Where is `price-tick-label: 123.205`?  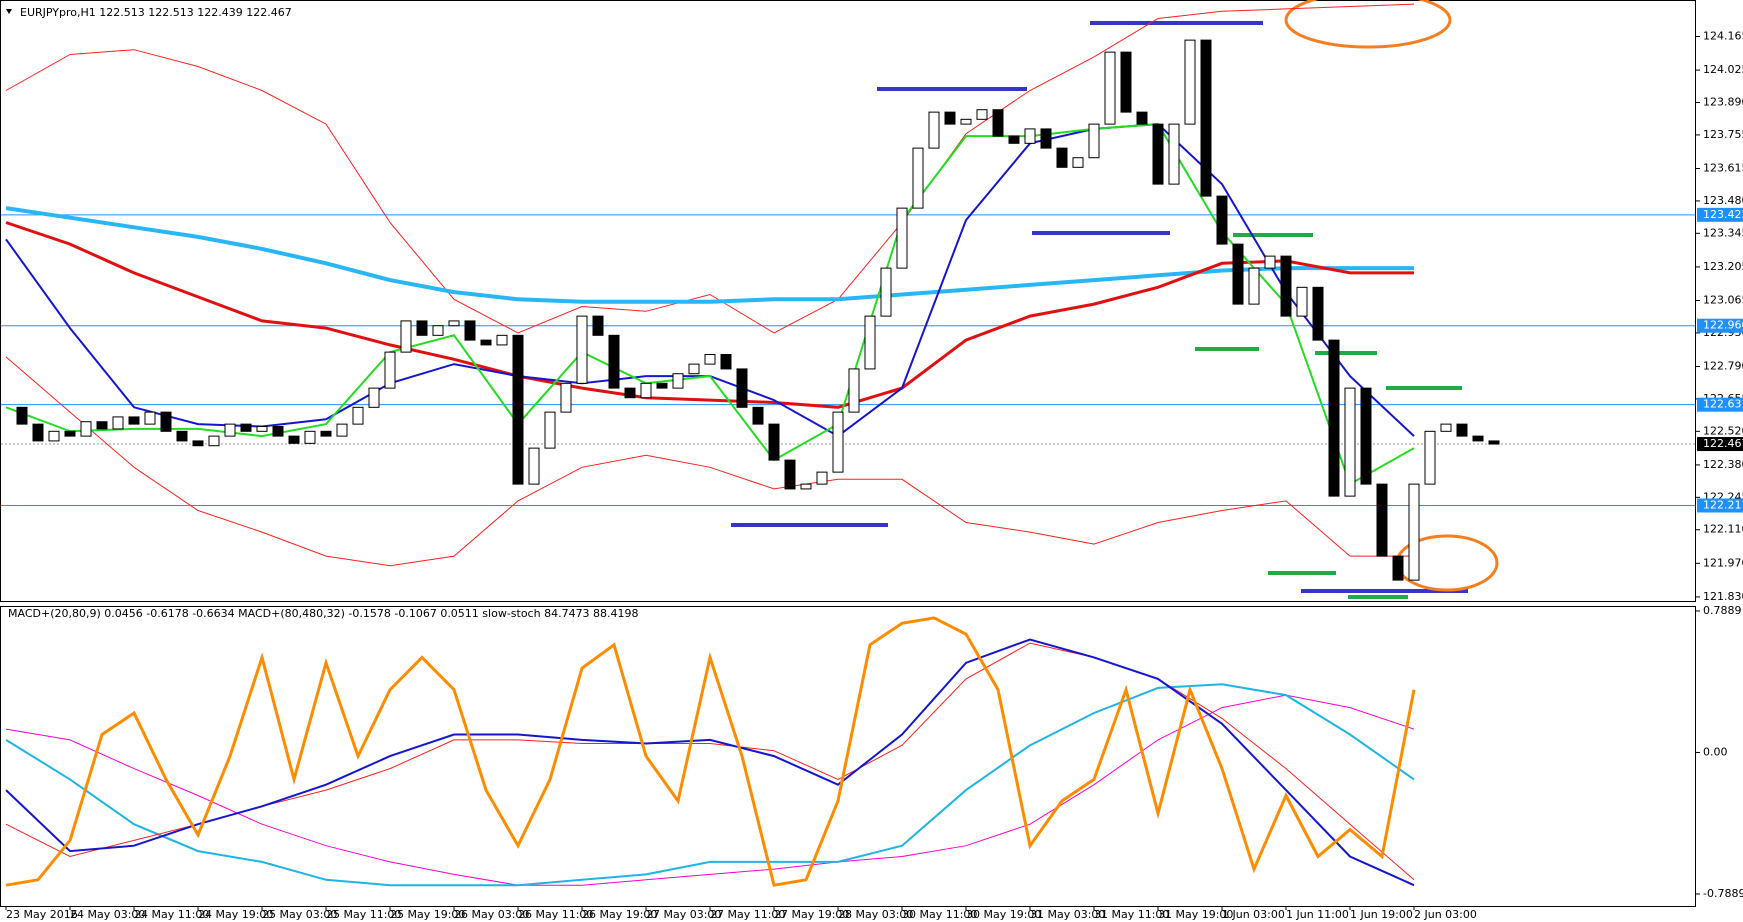 price-tick-label: 123.205 is located at coordinates (1723, 266).